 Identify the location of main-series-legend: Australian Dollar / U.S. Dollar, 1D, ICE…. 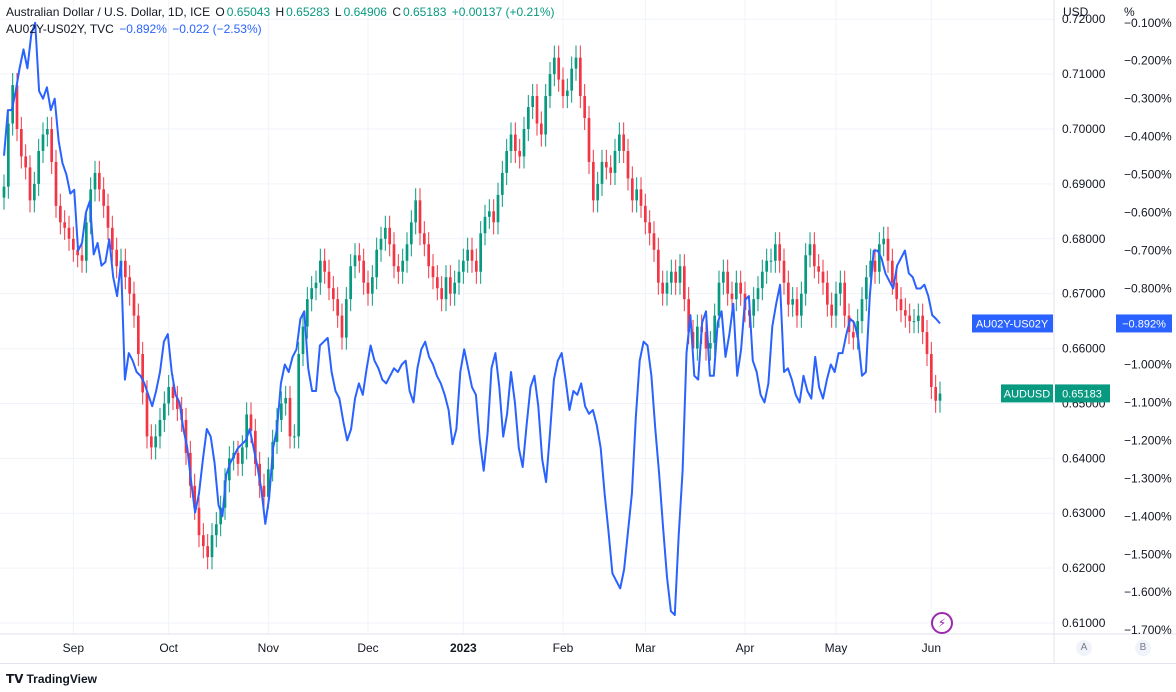
(281, 12).